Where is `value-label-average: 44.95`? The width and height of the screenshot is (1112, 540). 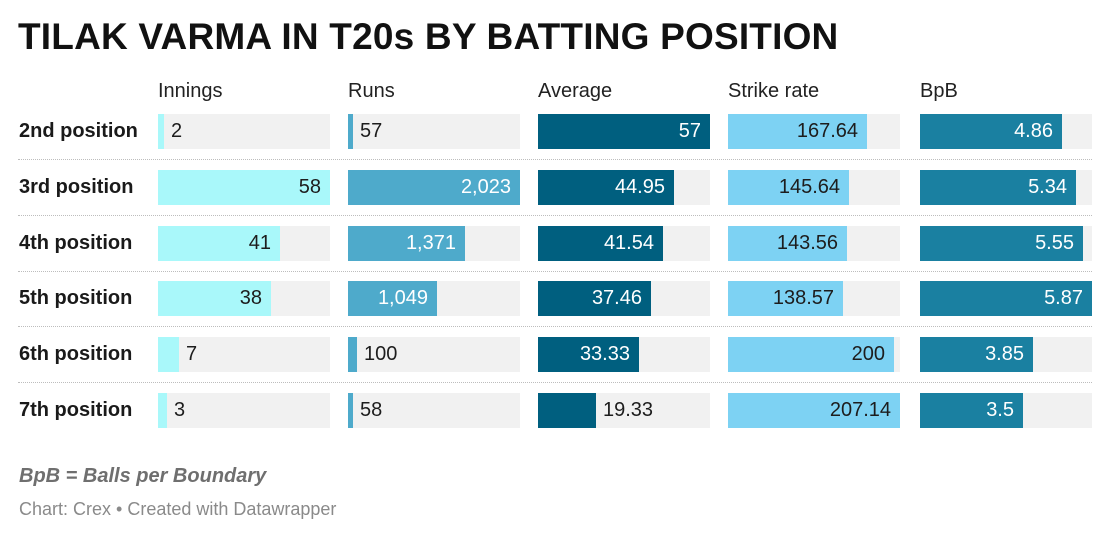
value-label-average: 44.95 is located at coordinates (639, 187).